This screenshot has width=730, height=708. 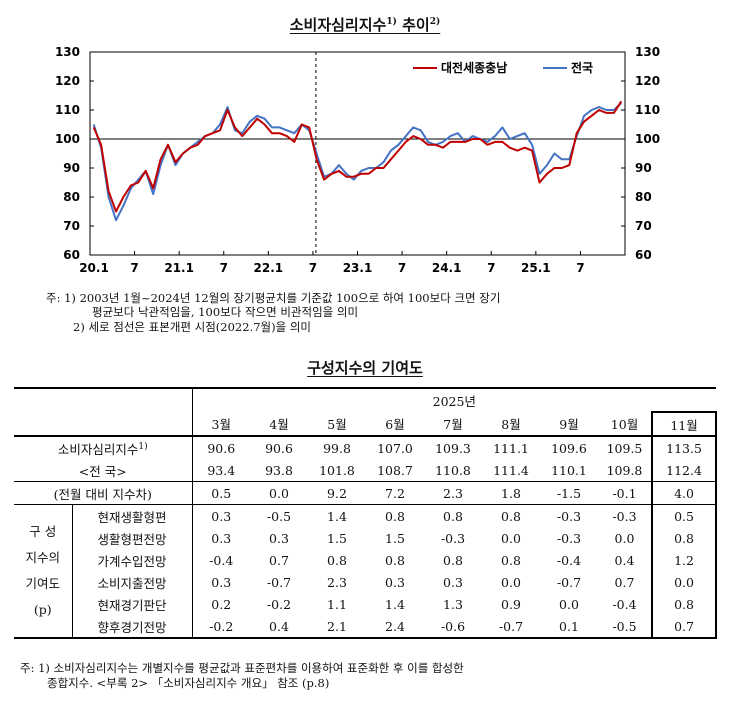 What do you see at coordinates (103, 399) in the screenshot?
I see `header-blank` at bounding box center [103, 399].